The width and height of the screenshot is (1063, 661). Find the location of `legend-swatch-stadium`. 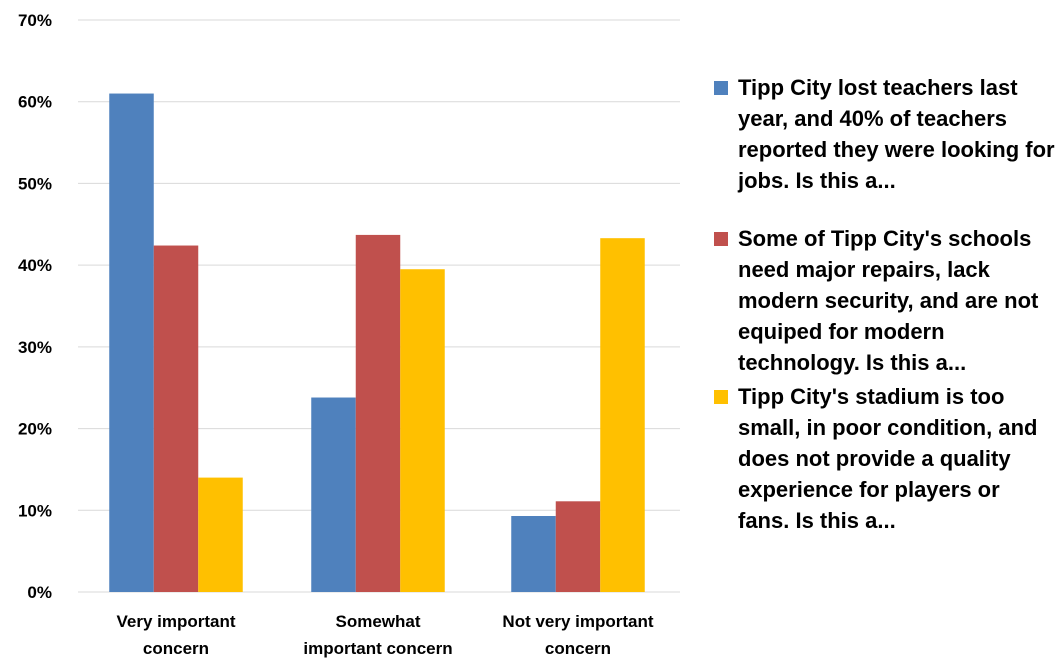

legend-swatch-stadium is located at coordinates (721, 397).